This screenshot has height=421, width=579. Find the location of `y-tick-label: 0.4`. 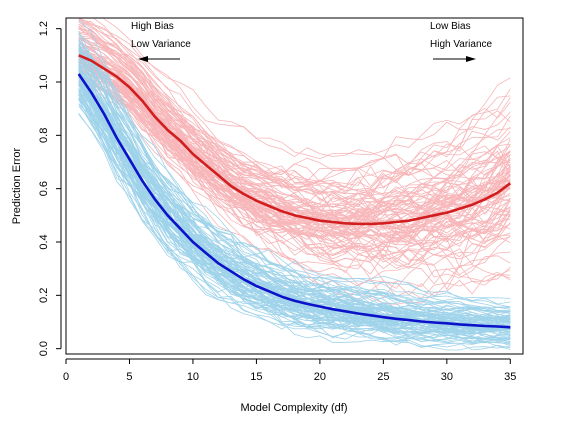

y-tick-label: 0.4 is located at coordinates (44, 241).